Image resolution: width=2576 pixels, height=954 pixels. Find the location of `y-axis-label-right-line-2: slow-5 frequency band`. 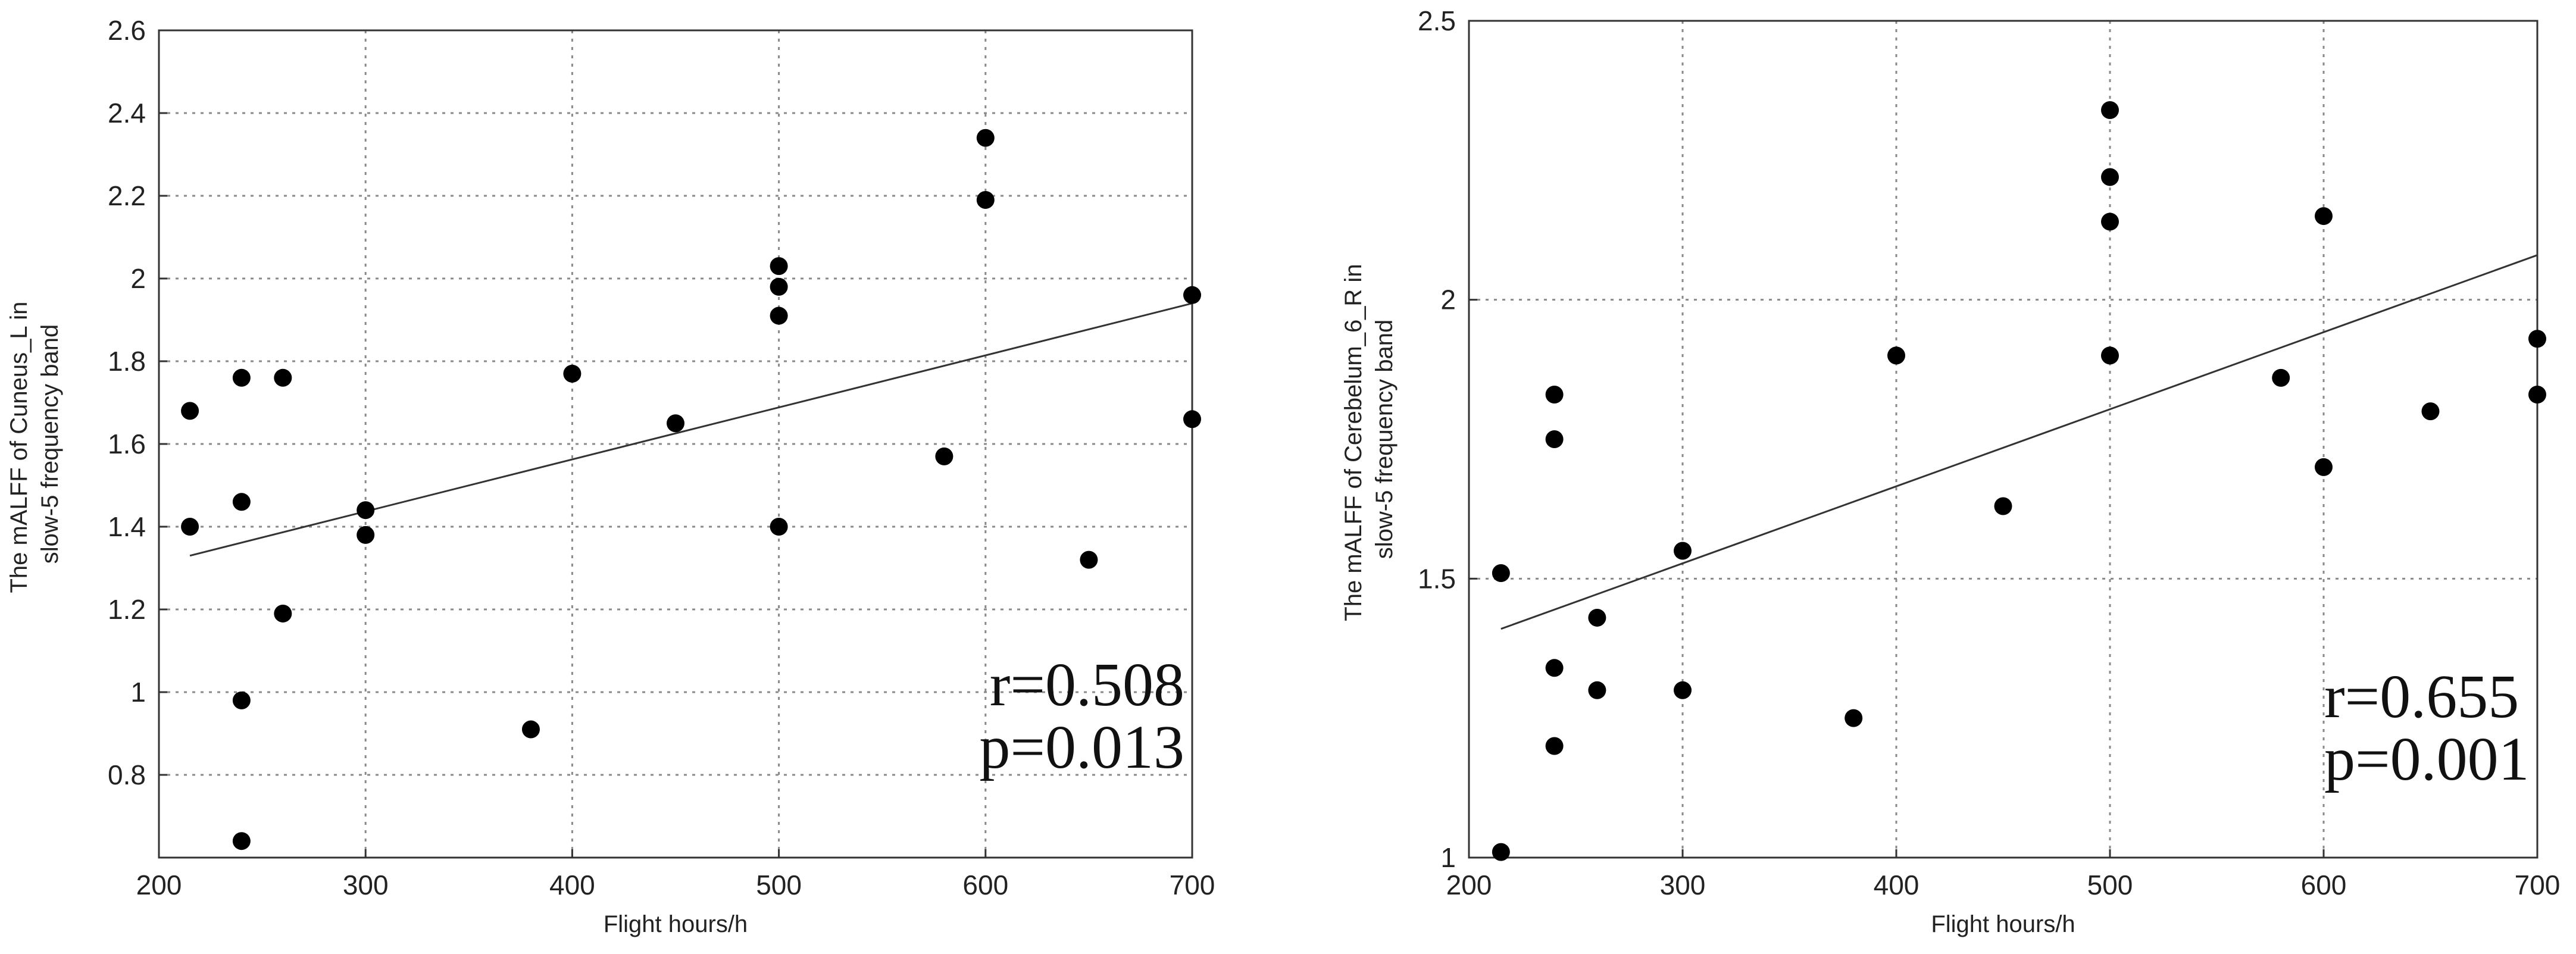

y-axis-label-right-line-2: slow-5 frequency band is located at coordinates (1384, 439).